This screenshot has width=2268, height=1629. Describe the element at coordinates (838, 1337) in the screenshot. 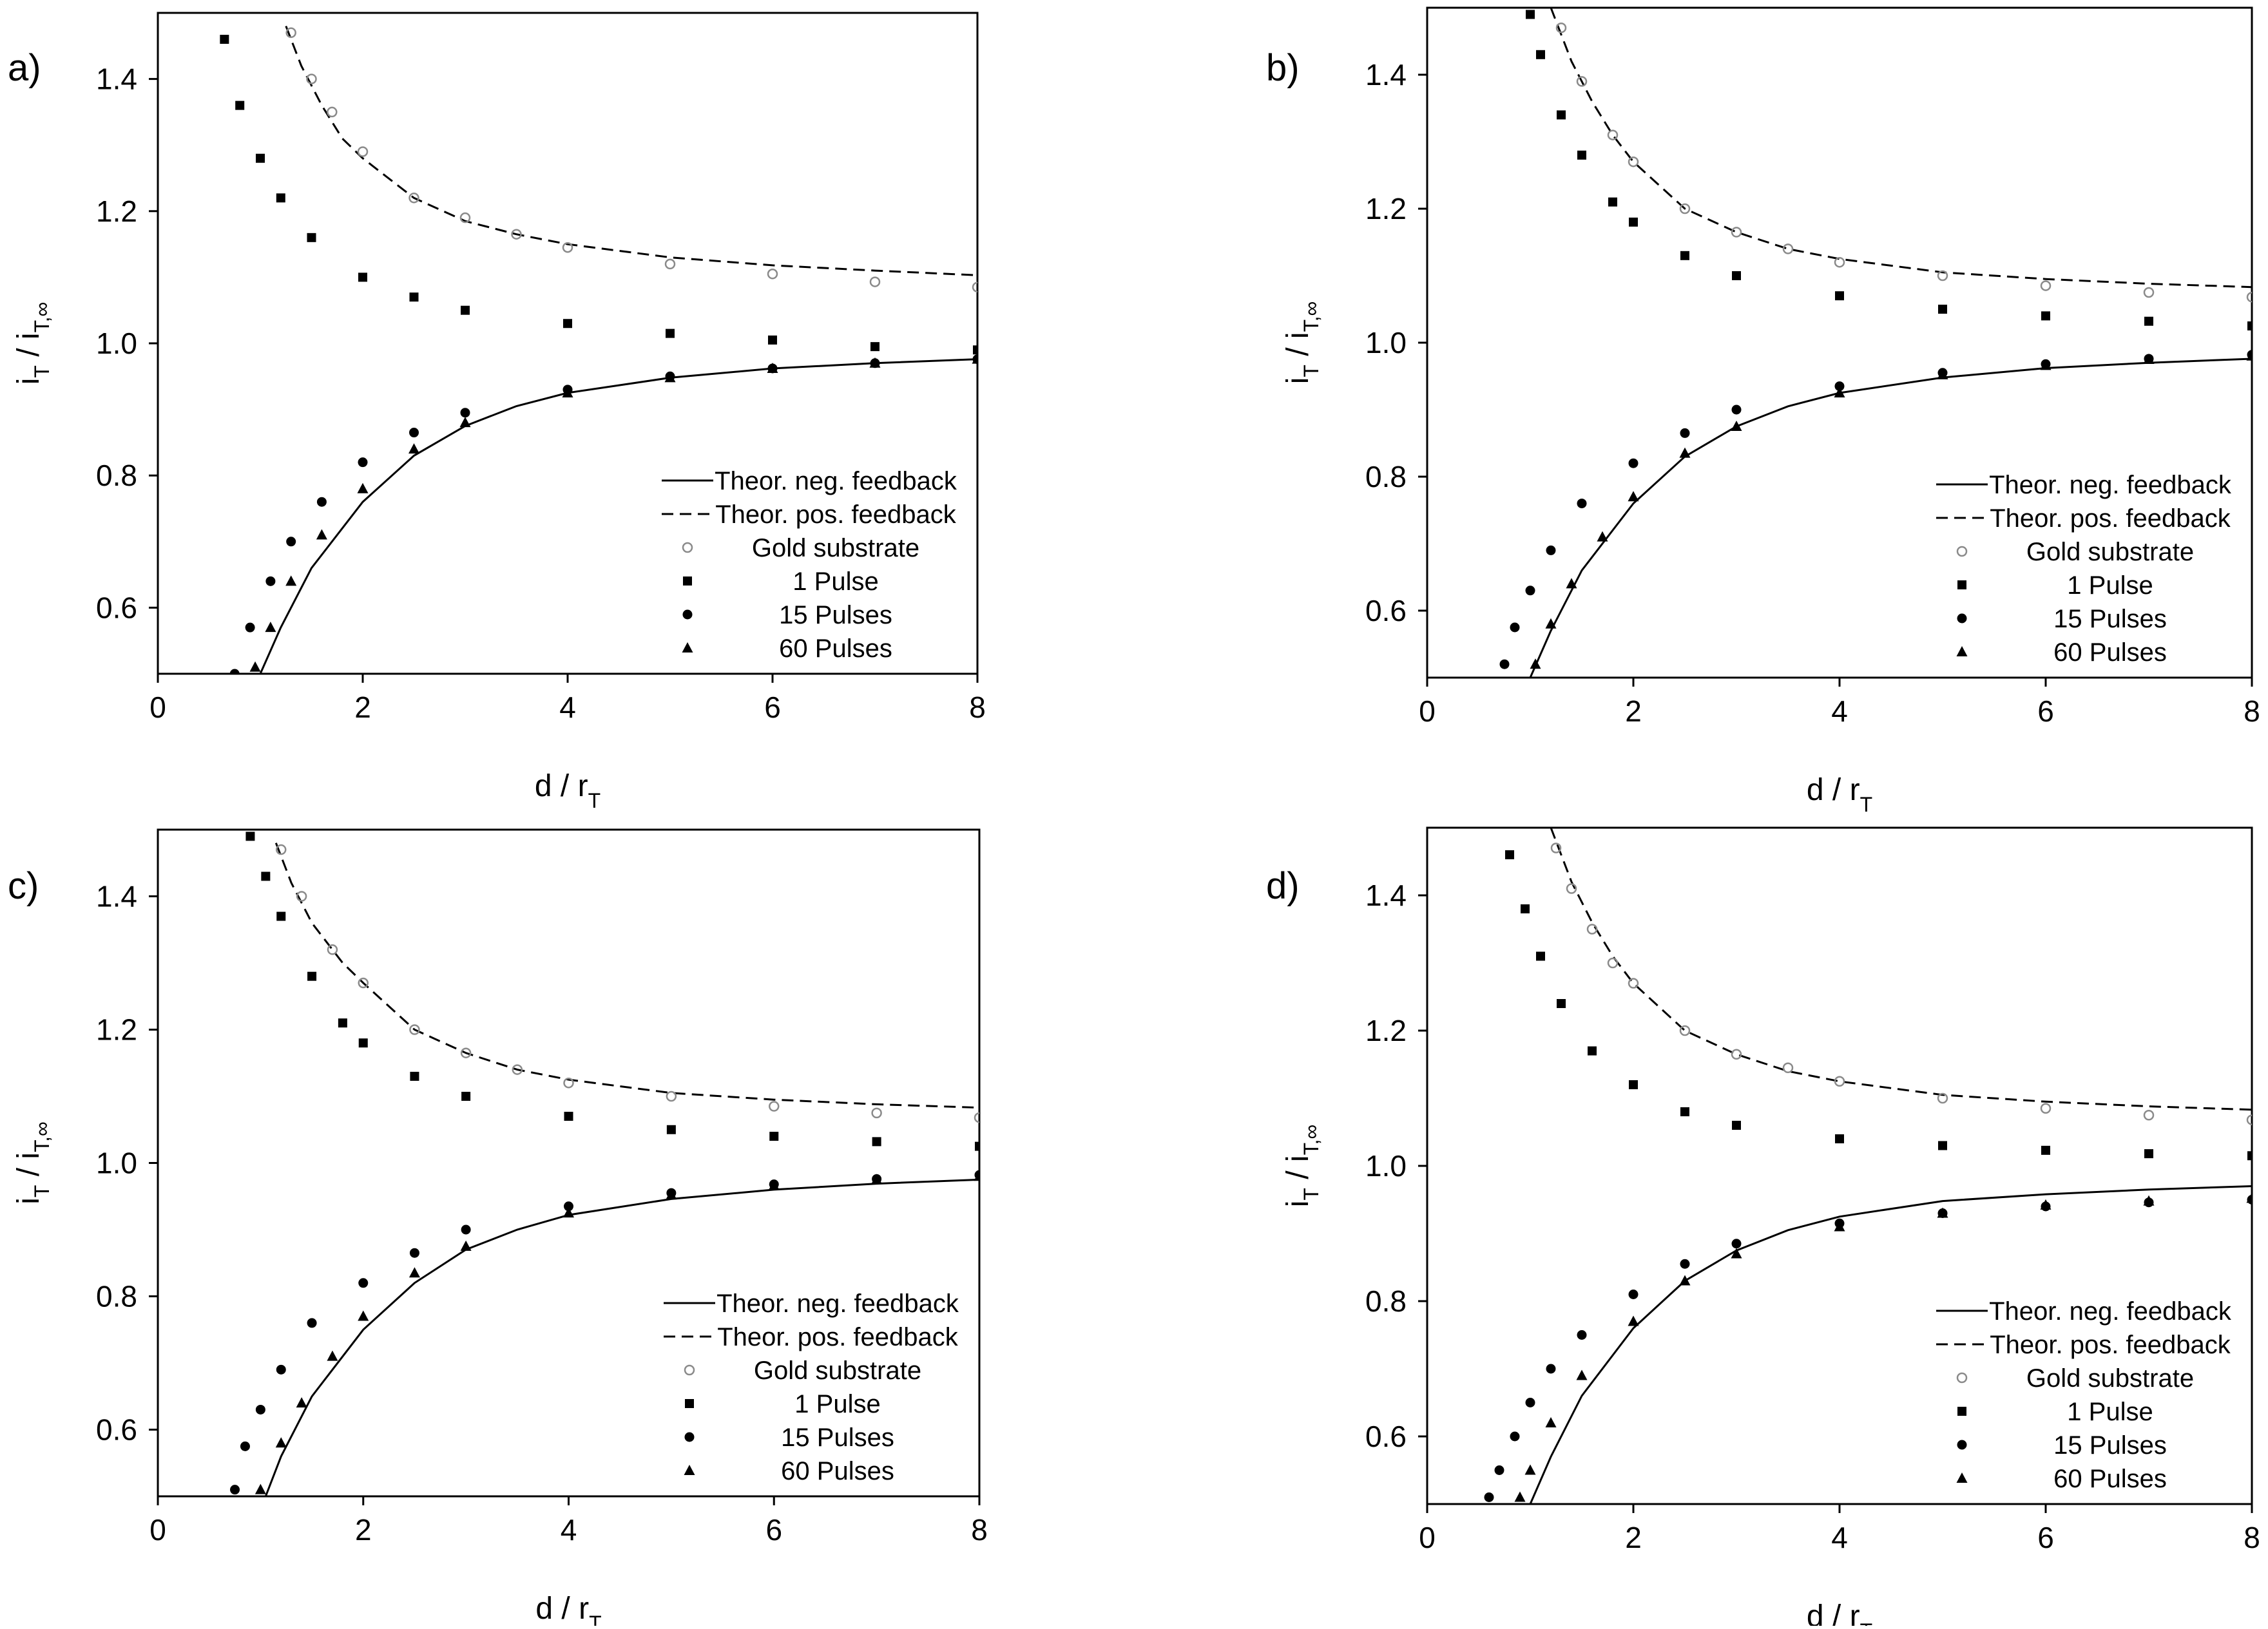

I see `legend-label: Theor. pos. feedback` at that location.